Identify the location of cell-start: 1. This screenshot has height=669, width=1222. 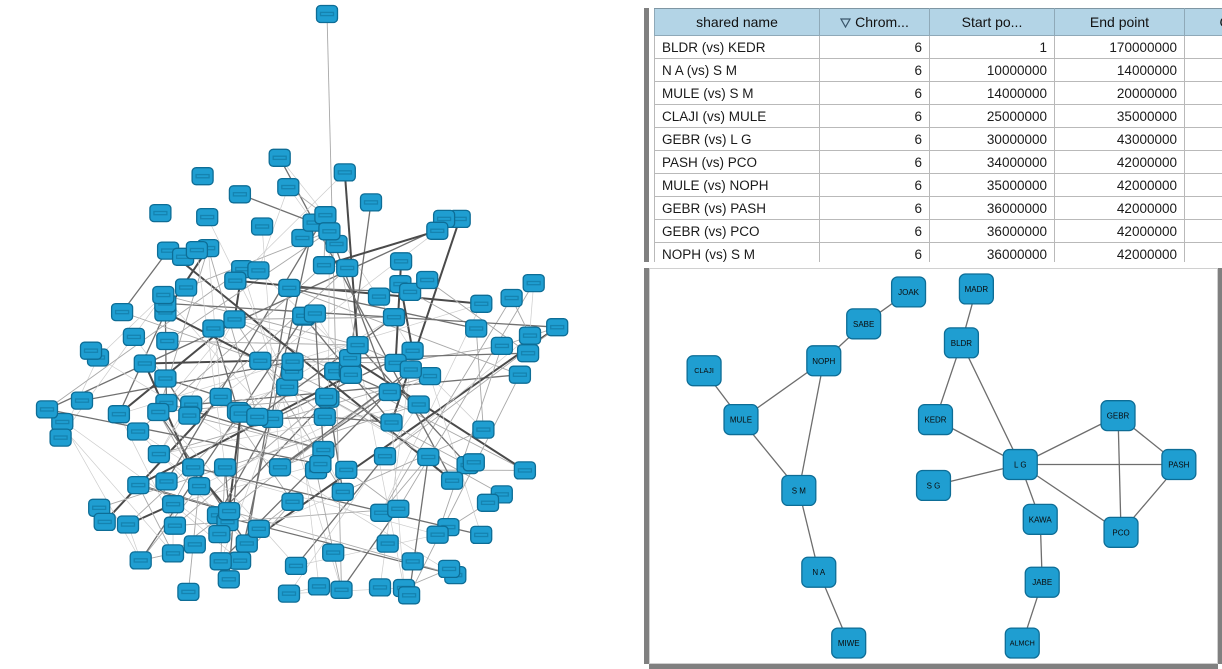
(992, 47).